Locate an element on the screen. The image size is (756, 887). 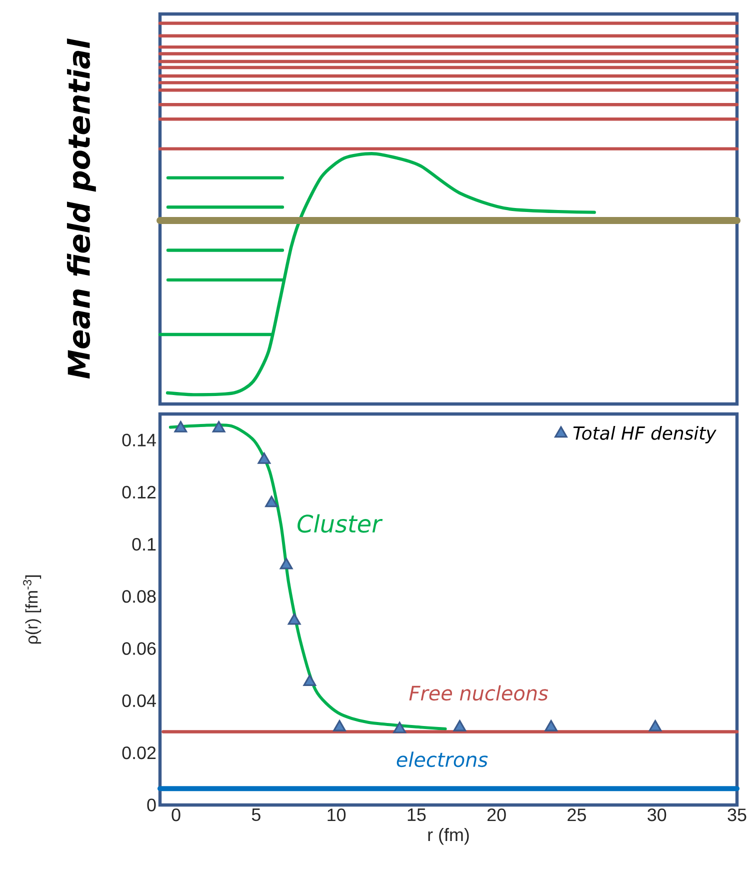
y-tick-label: 0.14 is located at coordinates (139, 440).